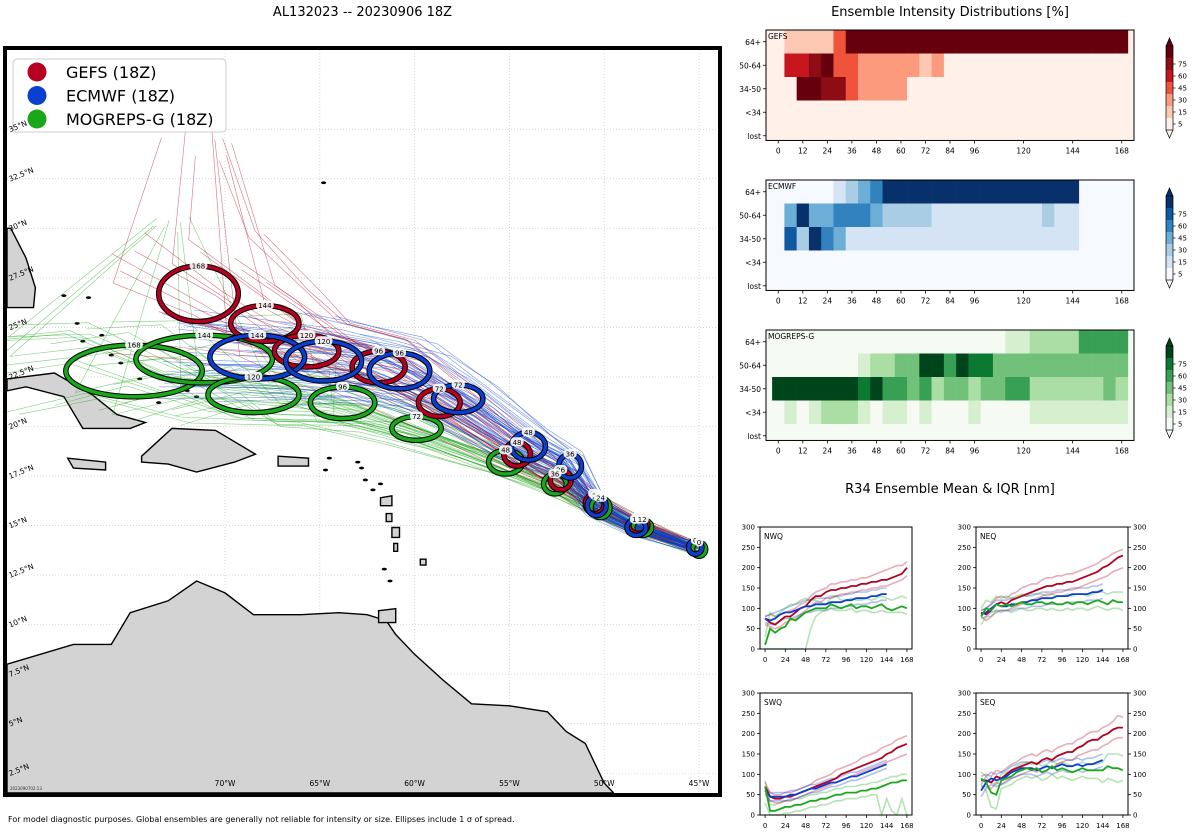 This screenshot has height=840, width=1200. What do you see at coordinates (950, 150) in the screenshot?
I see `heat-xtick-label: 84` at bounding box center [950, 150].